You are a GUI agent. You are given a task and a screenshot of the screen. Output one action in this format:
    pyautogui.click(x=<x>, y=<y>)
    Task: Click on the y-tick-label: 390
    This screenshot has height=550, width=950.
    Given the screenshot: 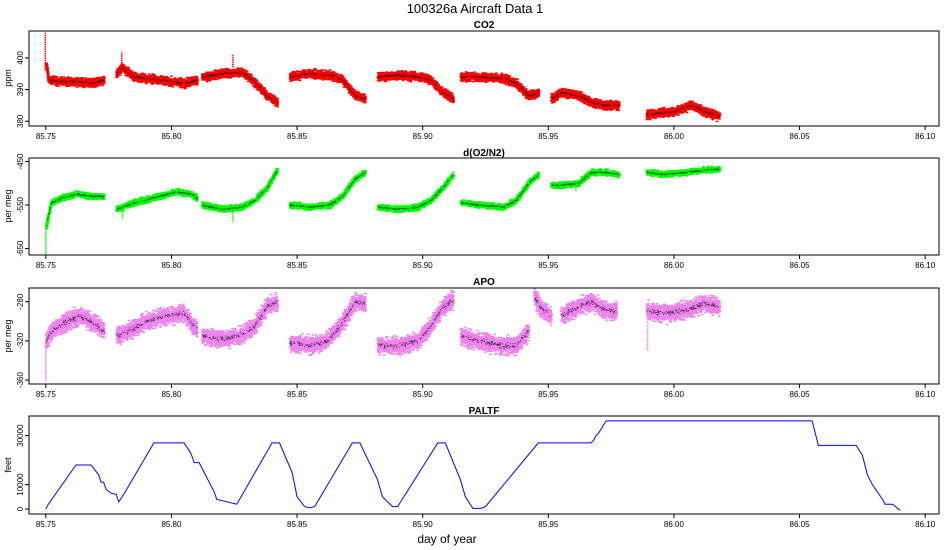 What is the action you would take?
    pyautogui.click(x=20, y=89)
    